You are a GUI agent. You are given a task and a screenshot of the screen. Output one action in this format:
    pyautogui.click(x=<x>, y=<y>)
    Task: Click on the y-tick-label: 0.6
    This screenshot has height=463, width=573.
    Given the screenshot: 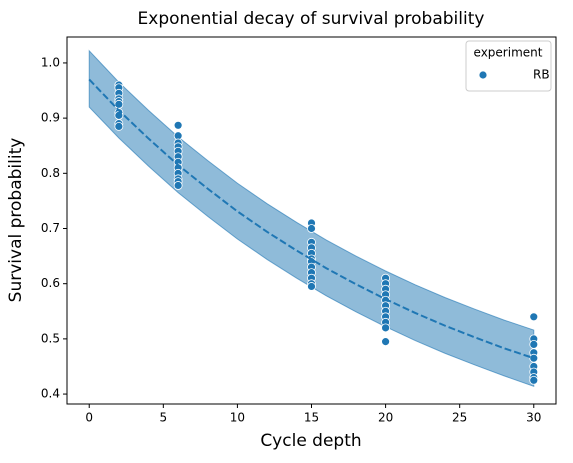 What is the action you would take?
    pyautogui.click(x=50, y=283)
    